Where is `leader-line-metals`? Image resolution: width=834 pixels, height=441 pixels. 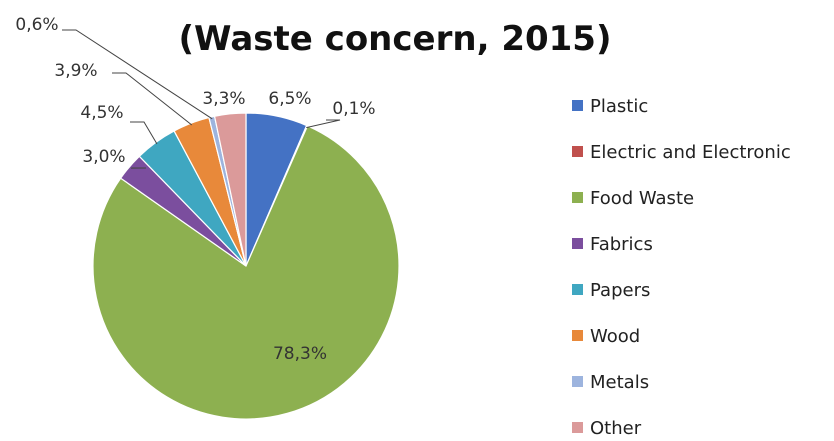
leader-line-metals is located at coordinates (137, 74).